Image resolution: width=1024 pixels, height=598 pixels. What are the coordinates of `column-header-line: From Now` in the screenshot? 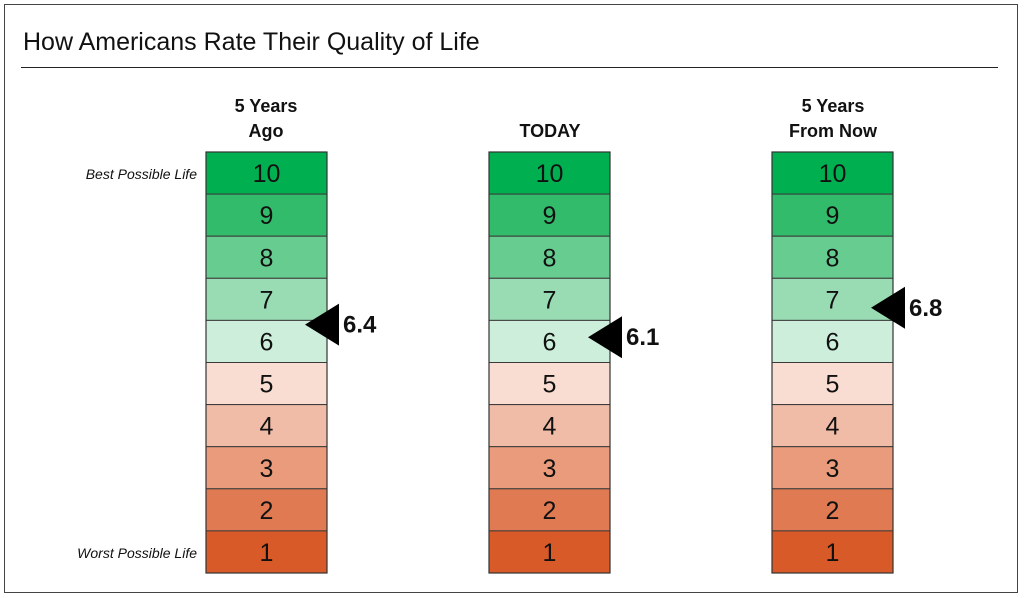 It's located at (833, 131).